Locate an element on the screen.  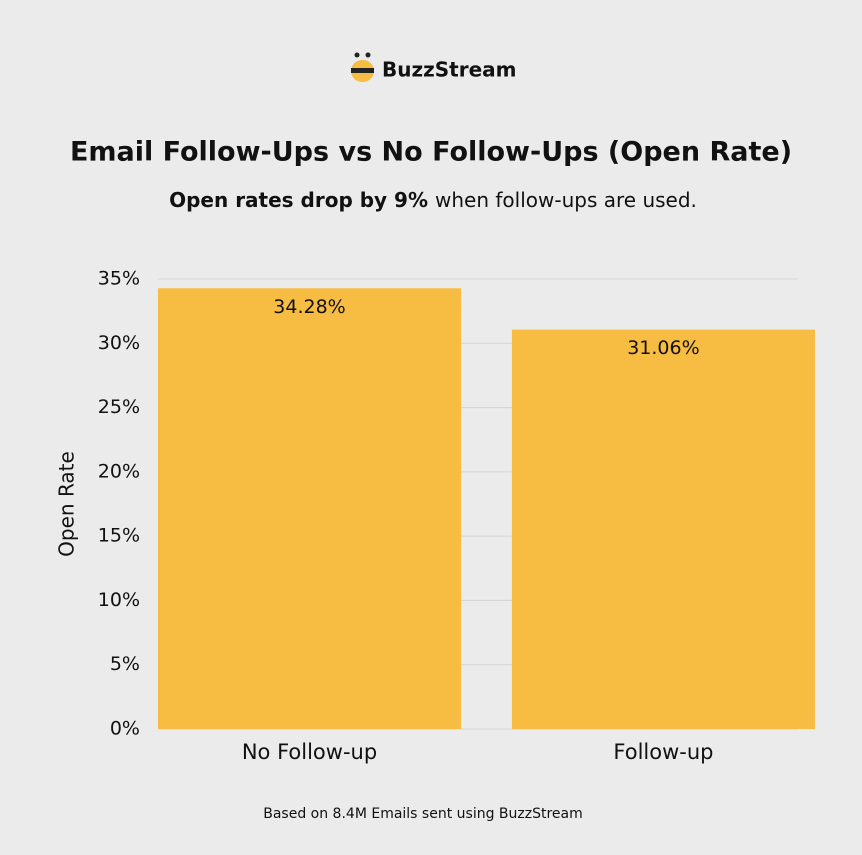
y-tick-label: 0% is located at coordinates (125, 729).